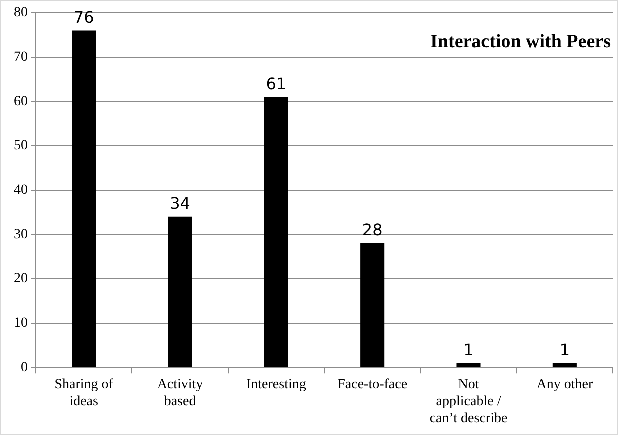 The height and width of the screenshot is (435, 618). What do you see at coordinates (565, 385) in the screenshot?
I see `x-tick-label: Any other` at bounding box center [565, 385].